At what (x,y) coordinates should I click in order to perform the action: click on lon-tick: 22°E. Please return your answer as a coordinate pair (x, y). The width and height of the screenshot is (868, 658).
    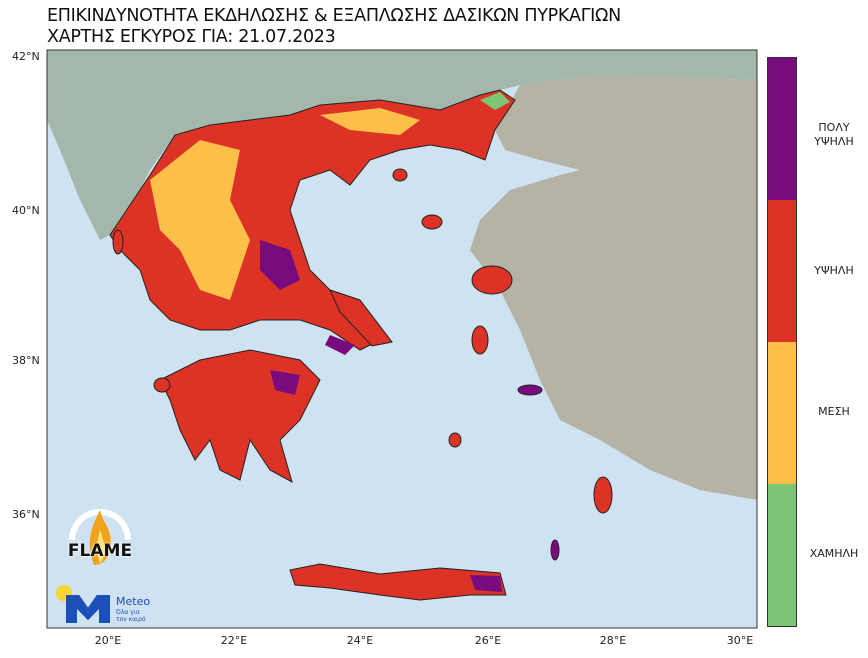
    Looking at the image, I should click on (234, 640).